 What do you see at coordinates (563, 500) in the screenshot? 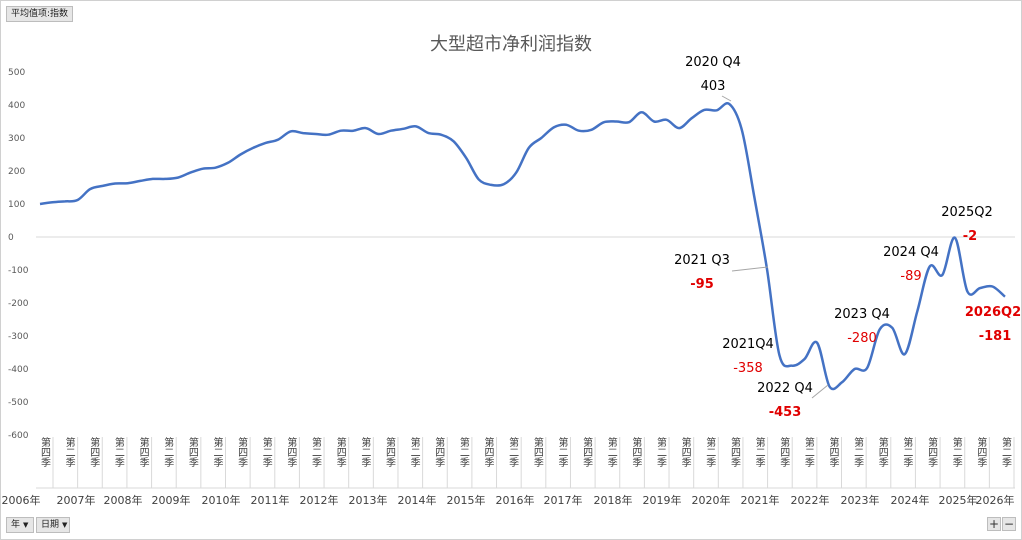
I see `year-tick-label: 2017年` at bounding box center [563, 500].